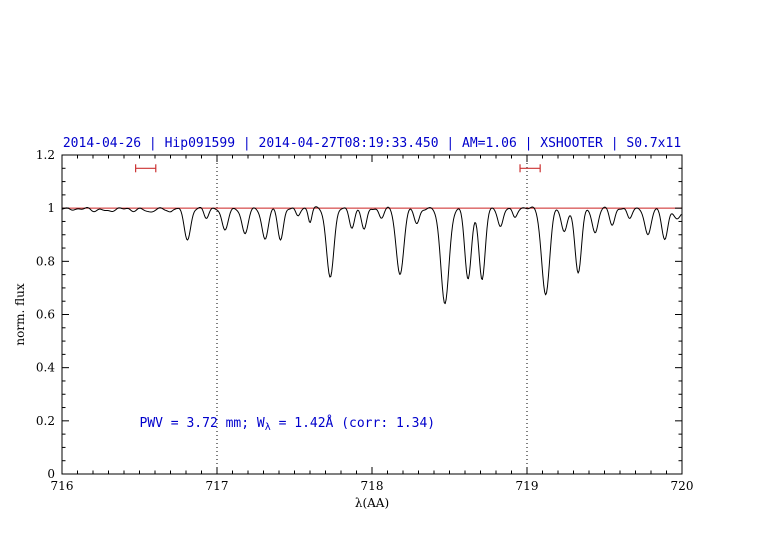 The image size is (782, 542). Describe the element at coordinates (45, 315) in the screenshot. I see `y-tick-label: 0.6` at that location.